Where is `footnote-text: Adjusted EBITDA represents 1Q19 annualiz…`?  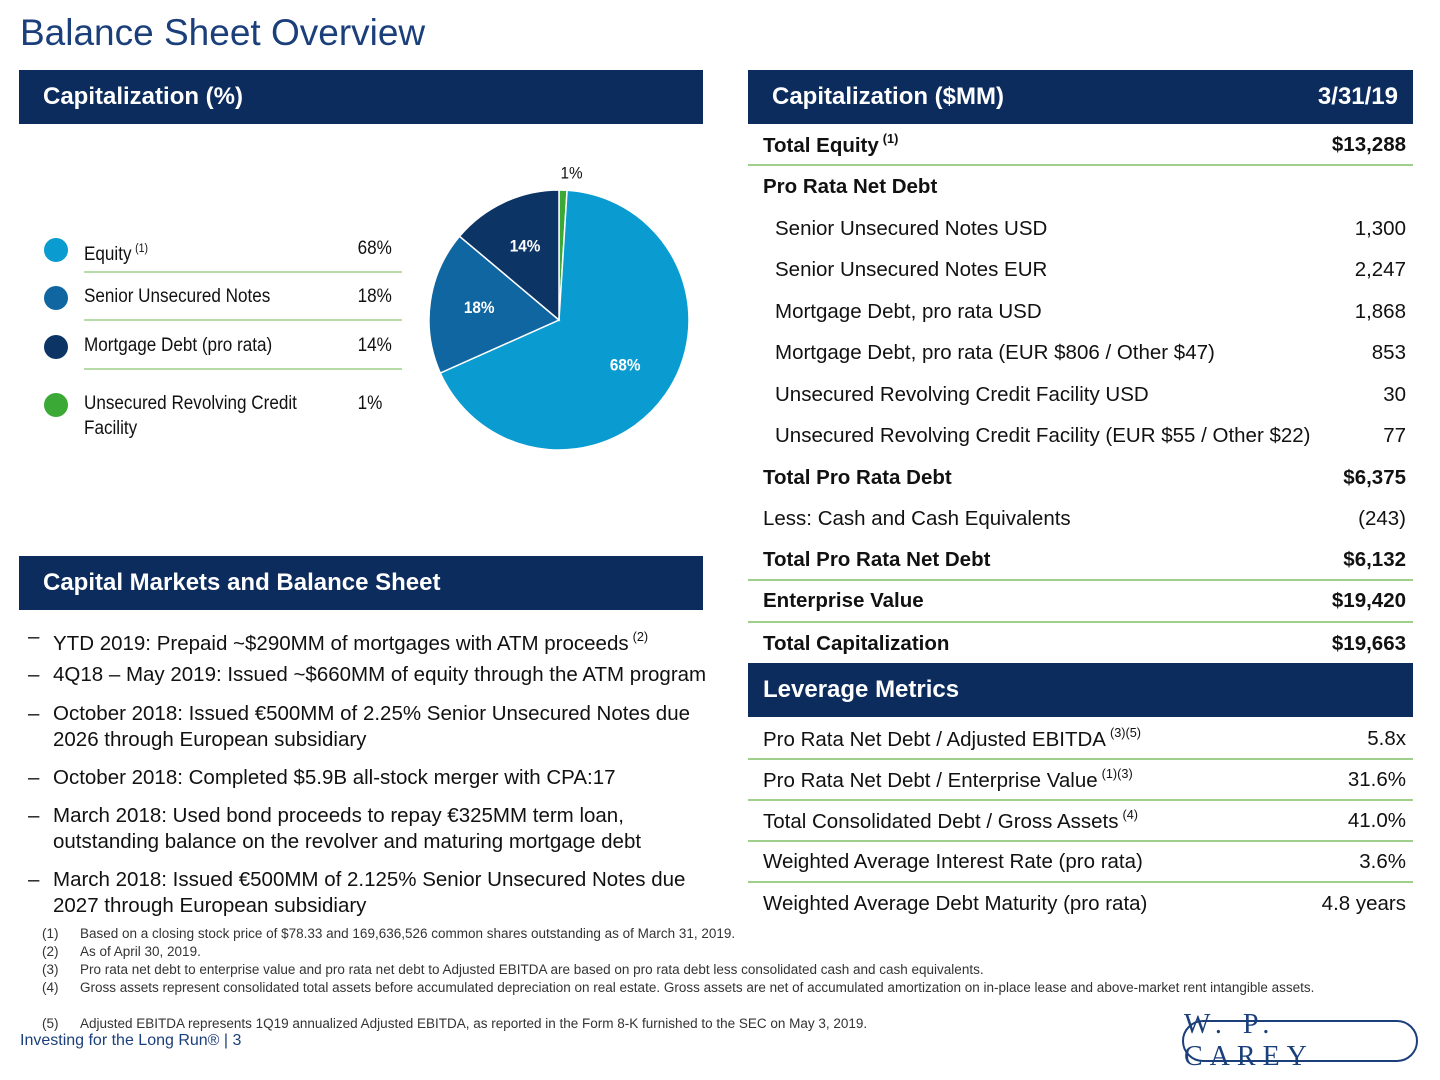
footnote-text: Adjusted EBITDA represents 1Q19 annualiz… is located at coordinates (474, 1023).